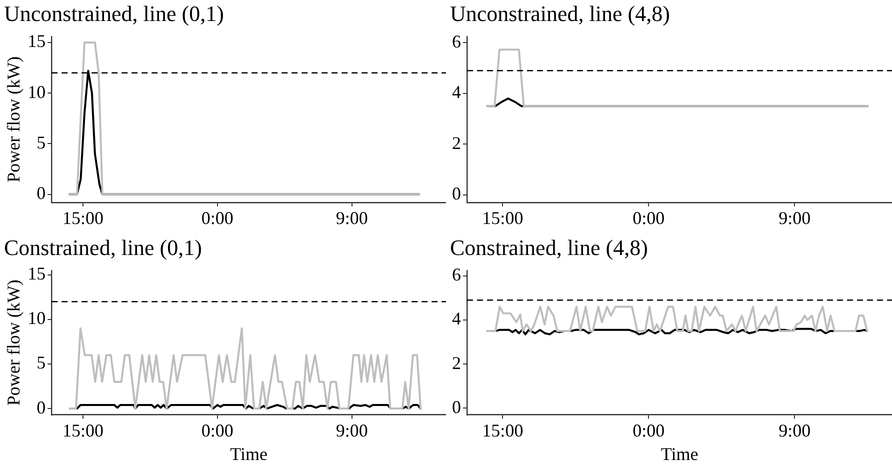  What do you see at coordinates (114, 13) in the screenshot?
I see `chart-title: Unconstrained, line (0,1)` at bounding box center [114, 13].